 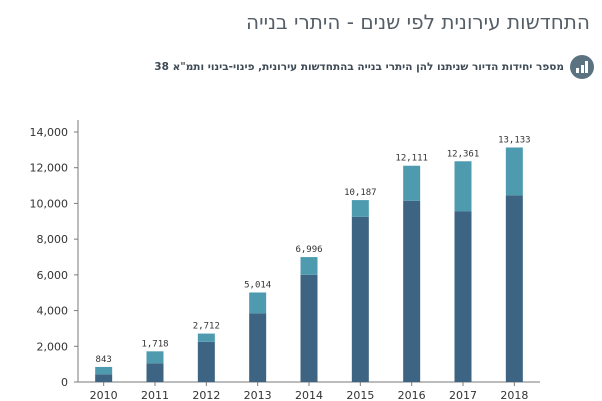 I want to click on x-tick-label: 2010, so click(x=104, y=395).